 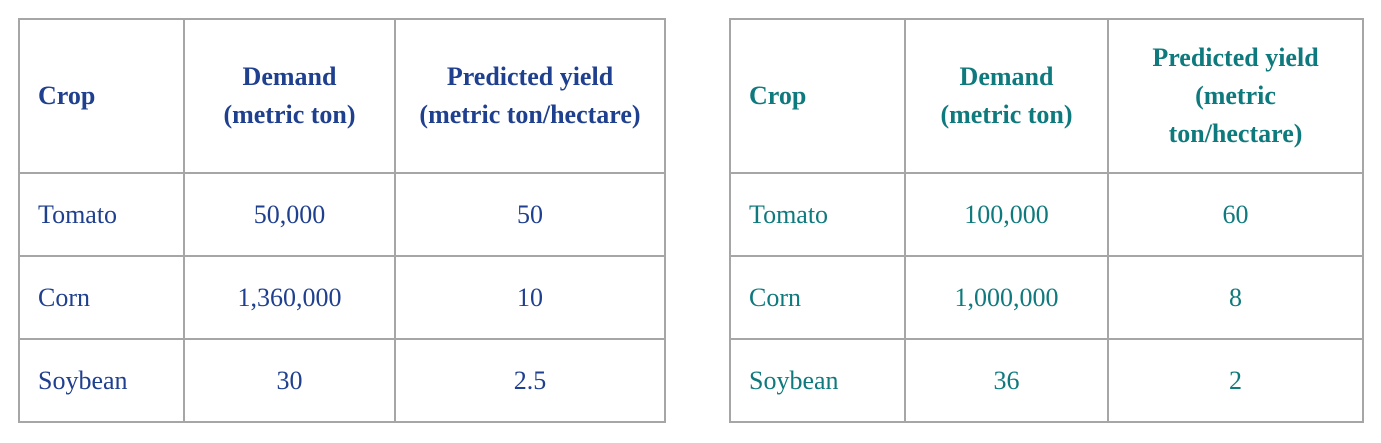 I want to click on cell-yield: 10, so click(x=530, y=297).